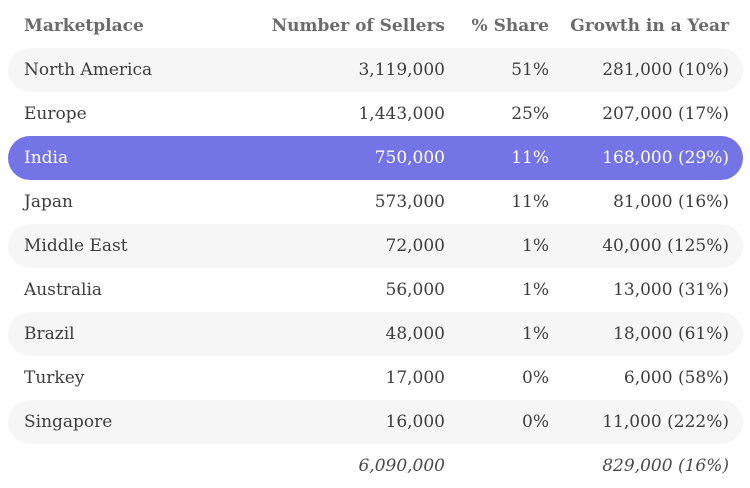  What do you see at coordinates (676, 378) in the screenshot?
I see `cell-growth: 6,000 (58%)` at bounding box center [676, 378].